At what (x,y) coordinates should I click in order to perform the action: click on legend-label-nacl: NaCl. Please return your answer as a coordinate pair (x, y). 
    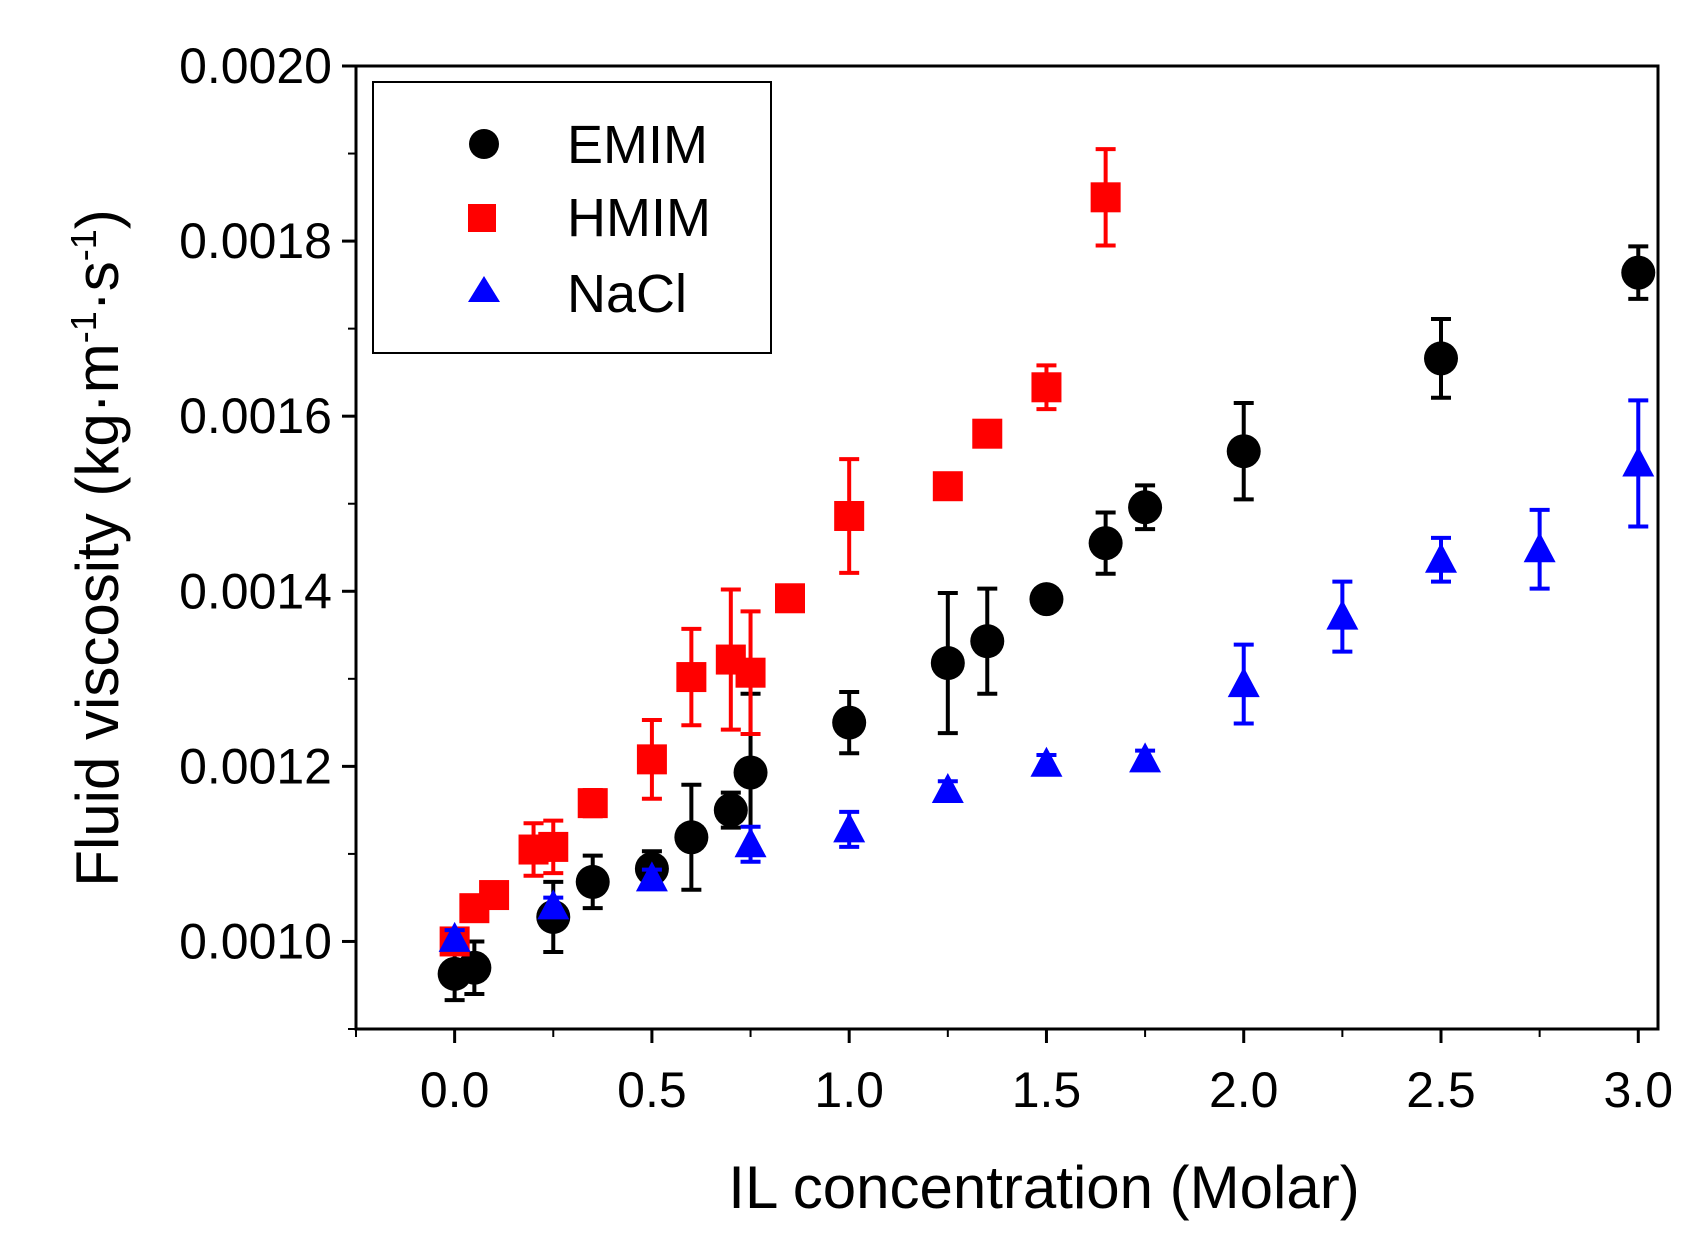
    Looking at the image, I should click on (627, 294).